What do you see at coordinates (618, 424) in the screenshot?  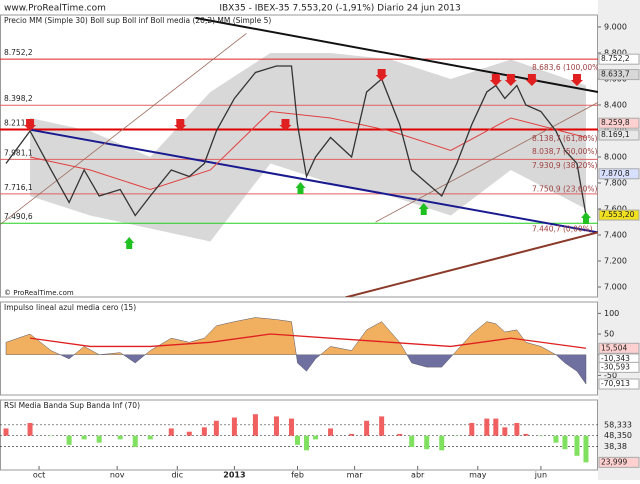 I see `band-label: 58,333` at bounding box center [618, 424].